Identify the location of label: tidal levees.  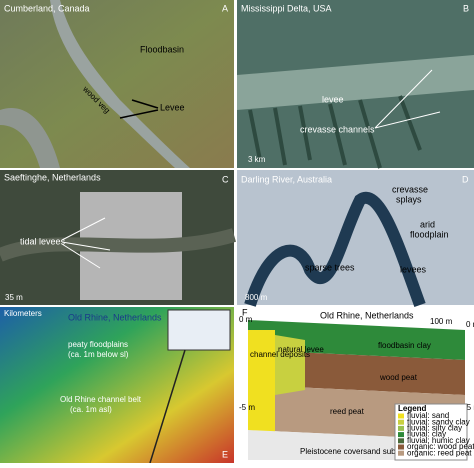
(43, 241).